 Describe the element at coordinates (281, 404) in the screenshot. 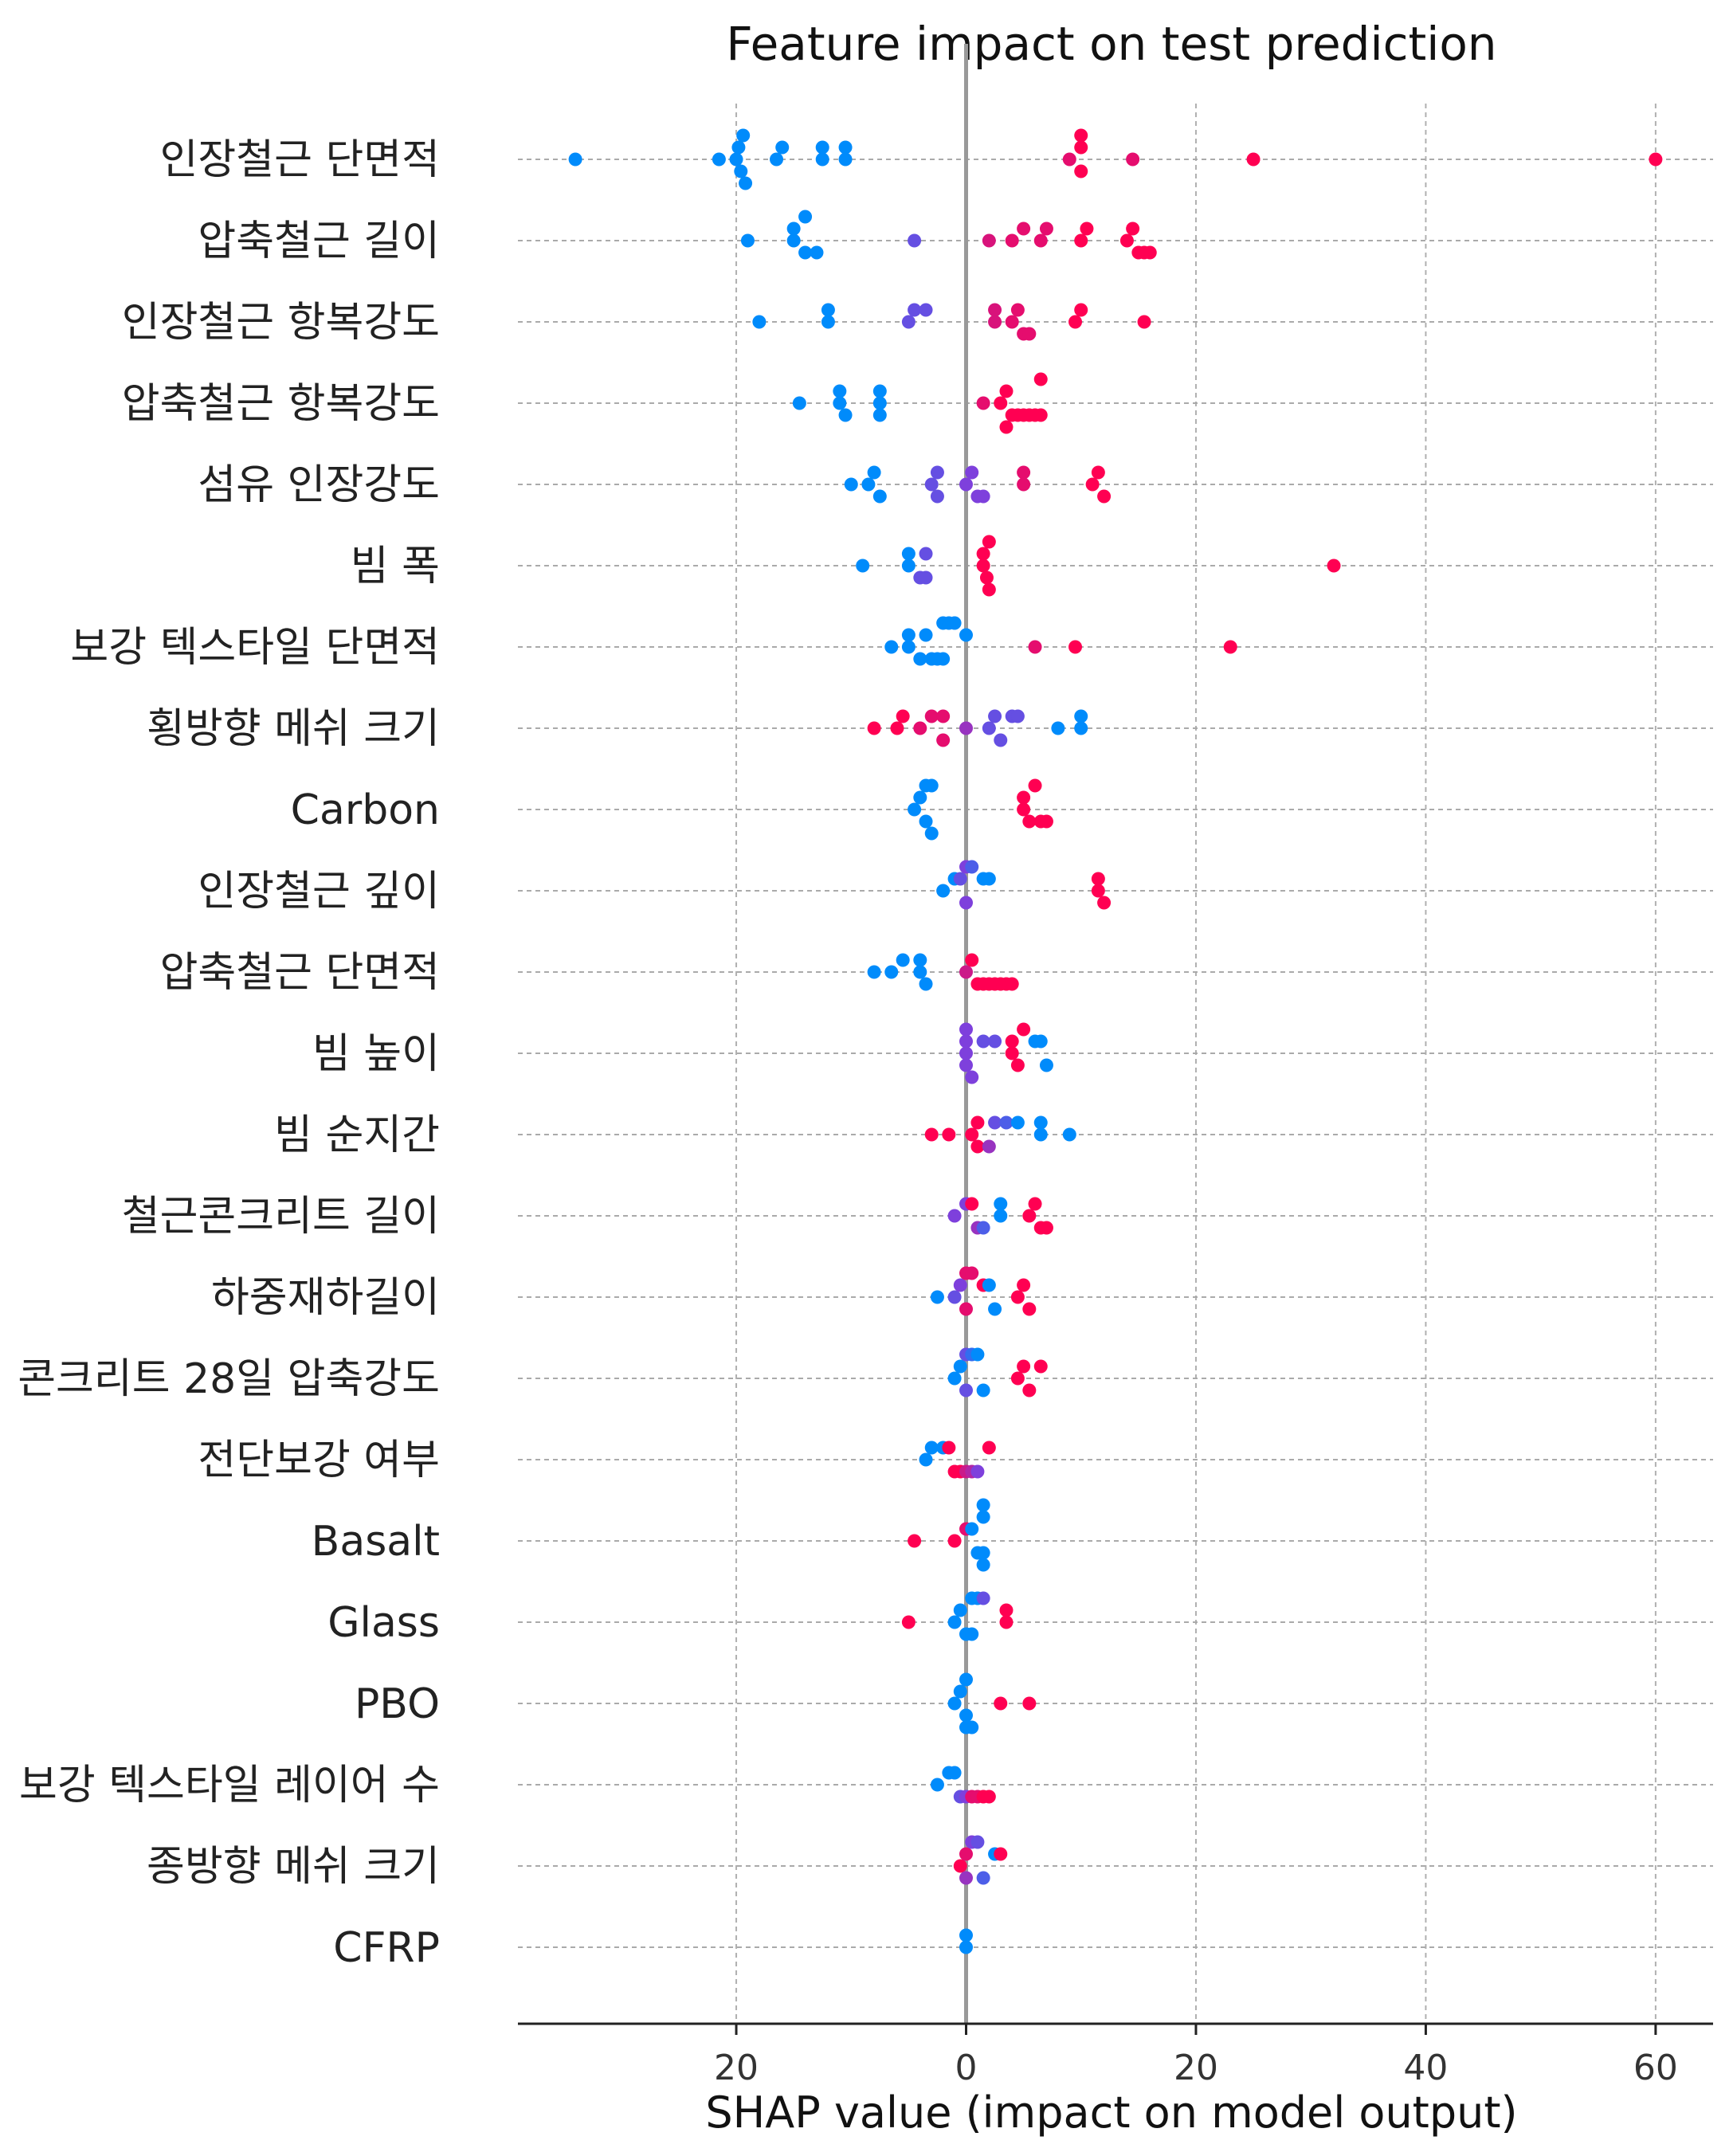

I see `feature-label: 압축철근 항복강도` at that location.